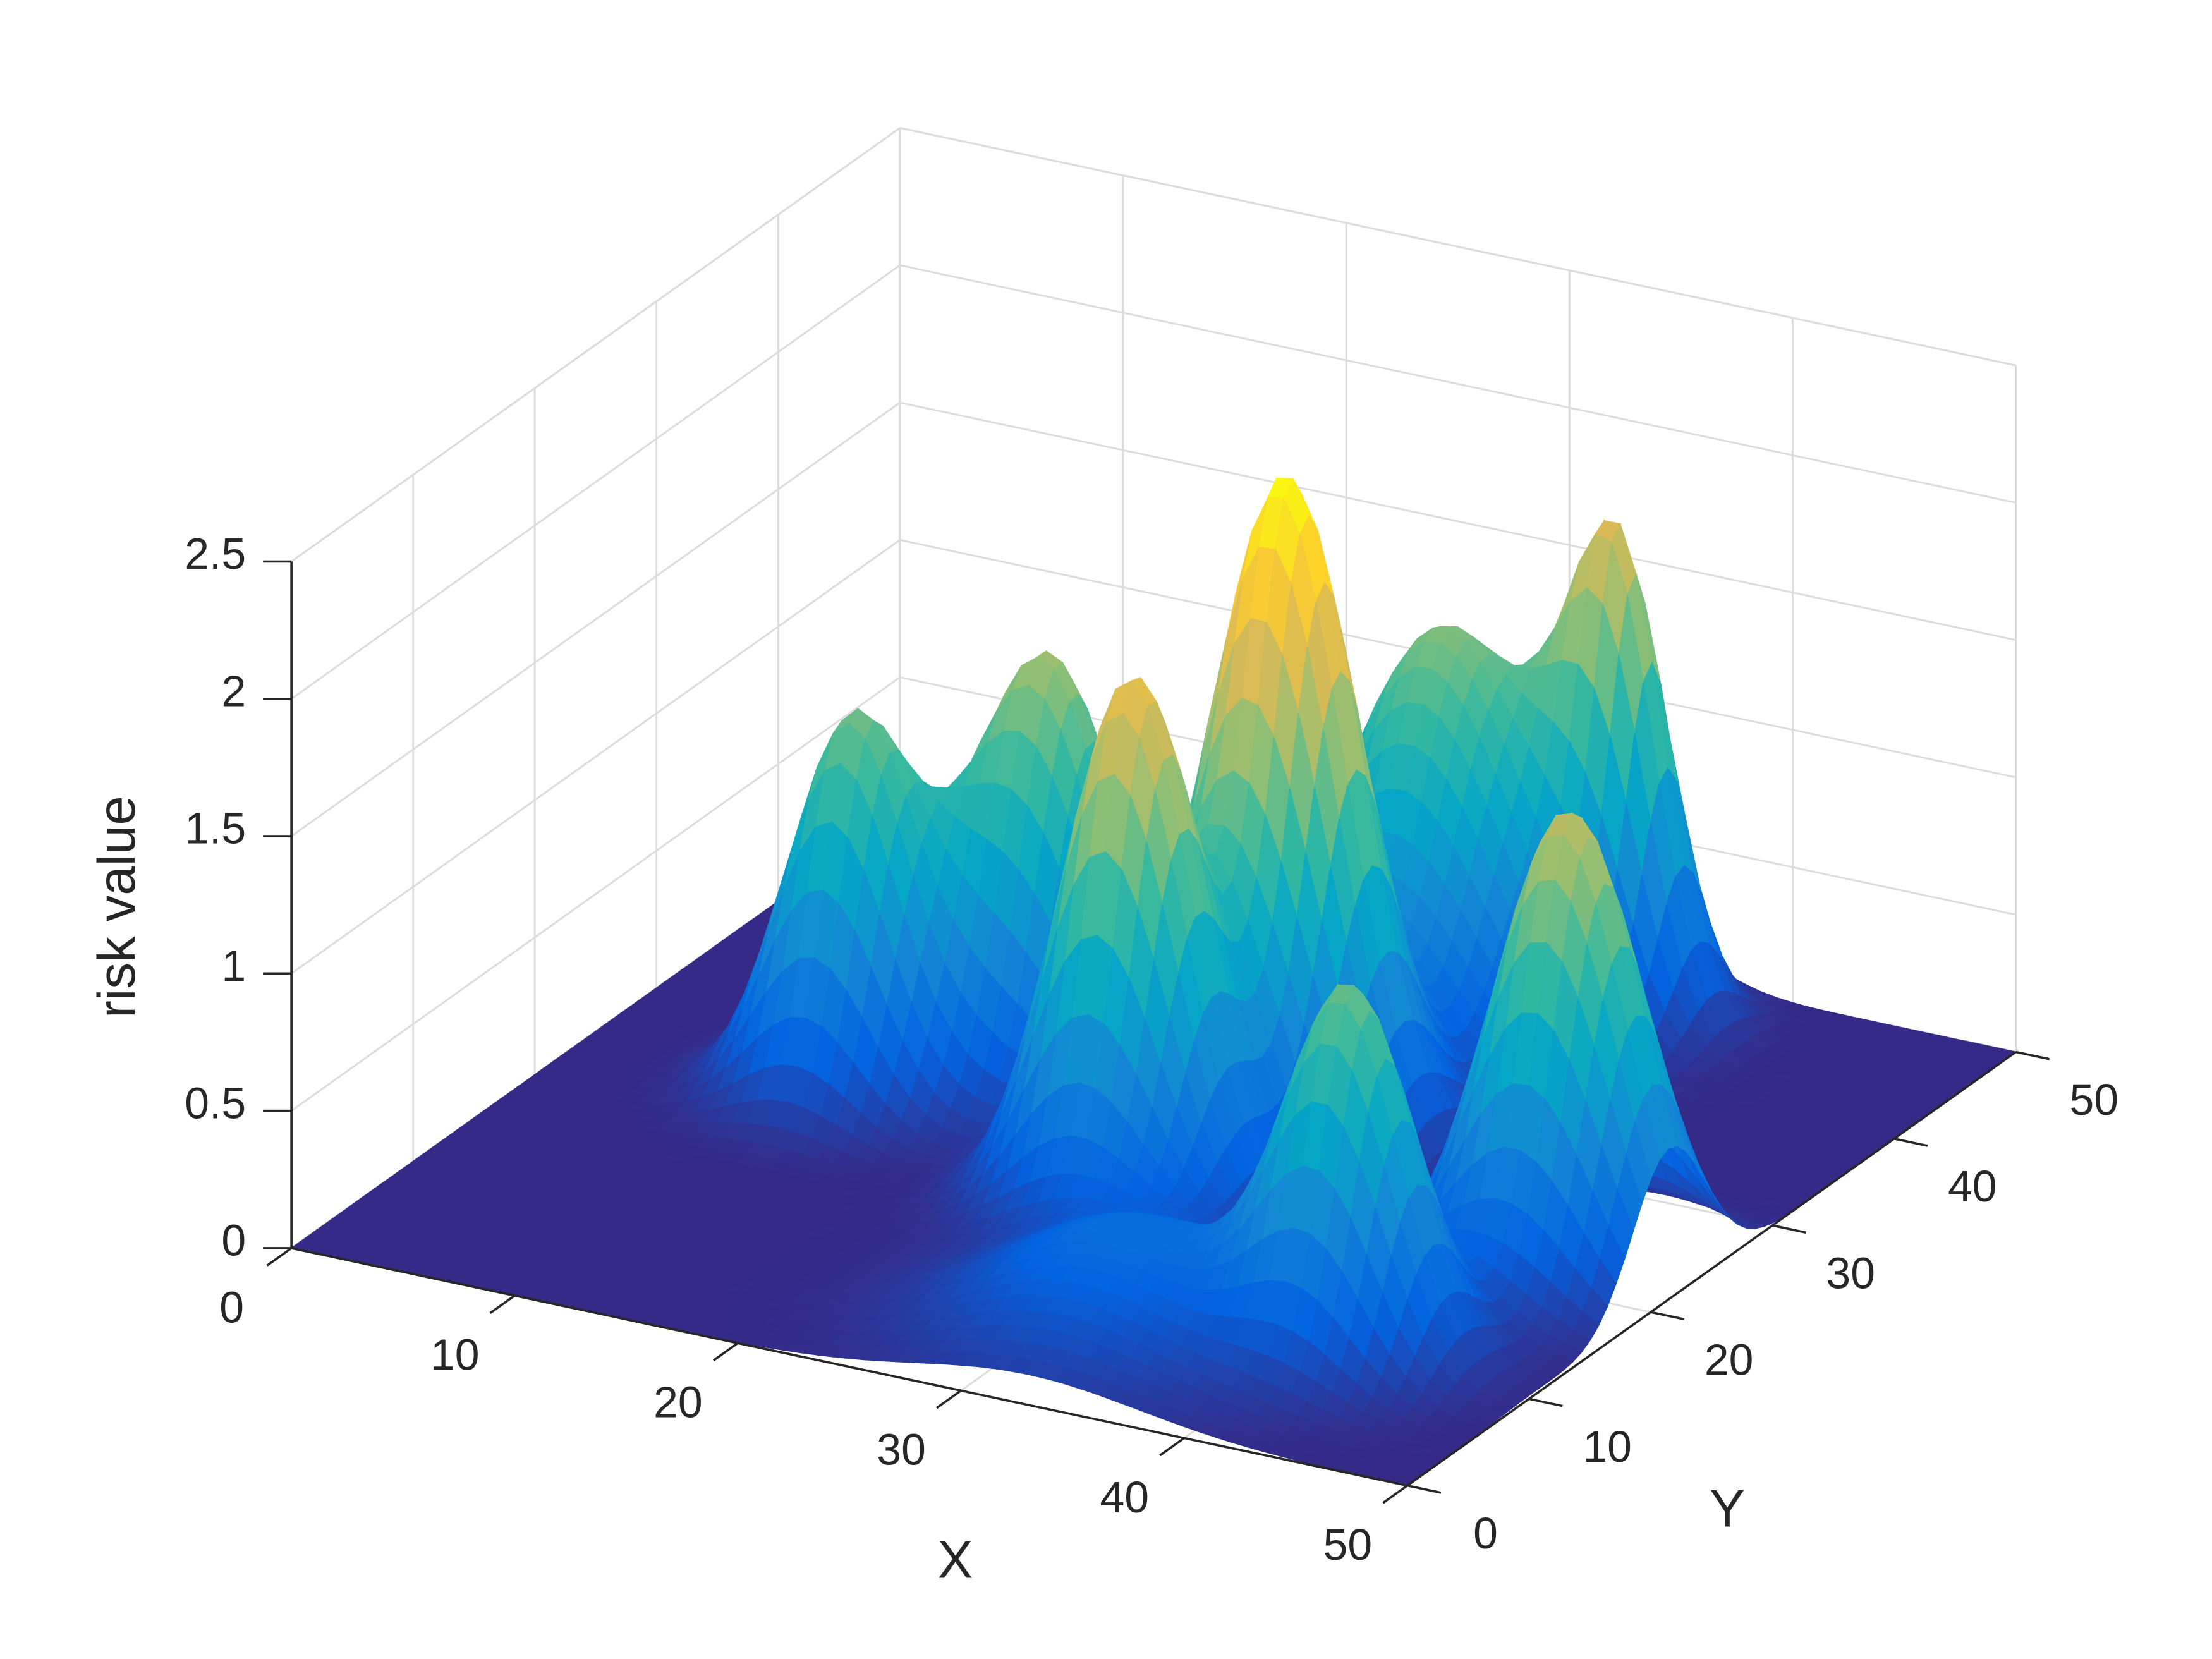  I want to click on z-axis-label: risk value, so click(116, 907).